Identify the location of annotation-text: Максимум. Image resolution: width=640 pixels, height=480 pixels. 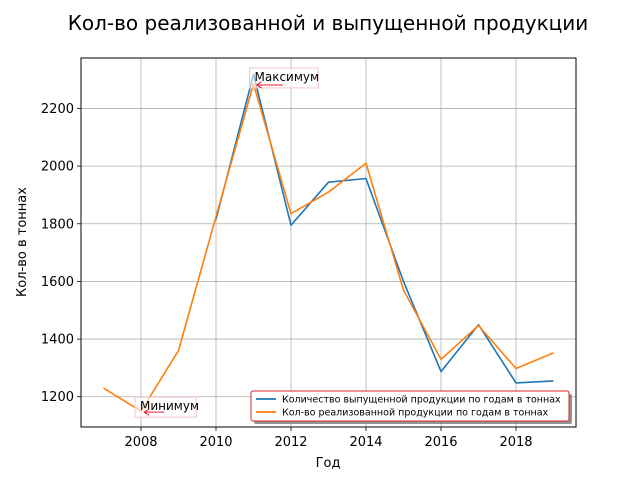
(287, 77).